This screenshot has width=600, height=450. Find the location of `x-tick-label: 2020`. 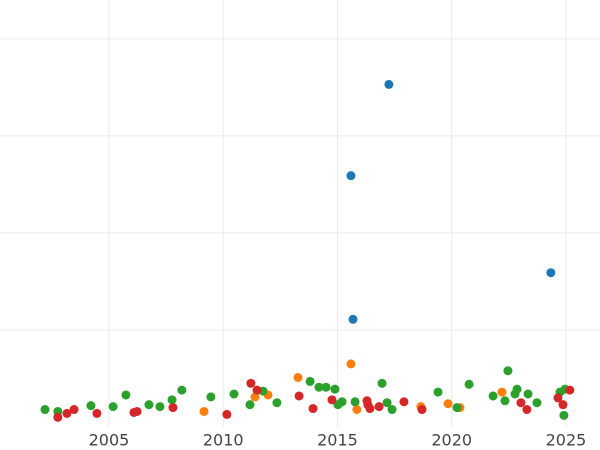

x-tick-label: 2020 is located at coordinates (451, 440).